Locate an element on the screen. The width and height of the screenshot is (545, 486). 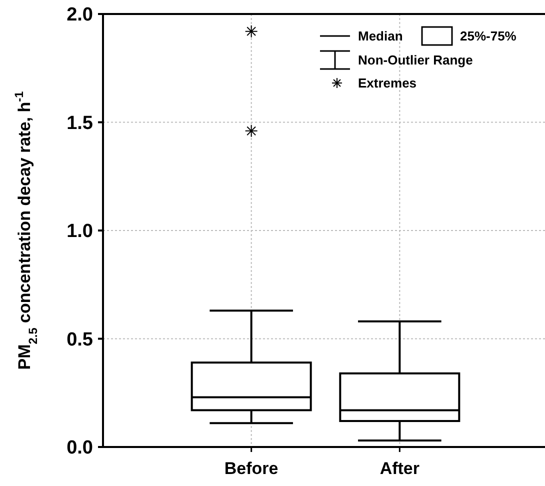
y-tick-label: 0.5 is located at coordinates (80, 339).